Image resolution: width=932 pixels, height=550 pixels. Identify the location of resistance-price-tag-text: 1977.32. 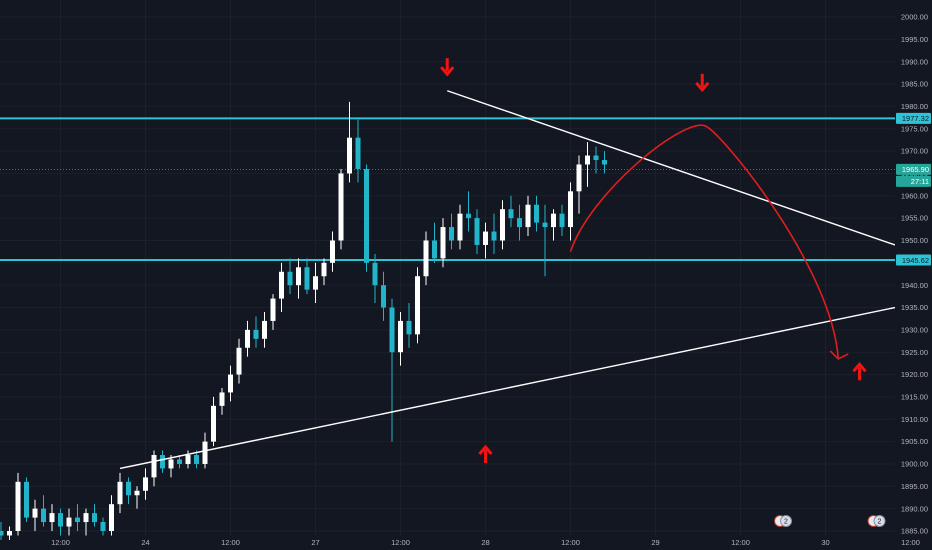
(915, 118).